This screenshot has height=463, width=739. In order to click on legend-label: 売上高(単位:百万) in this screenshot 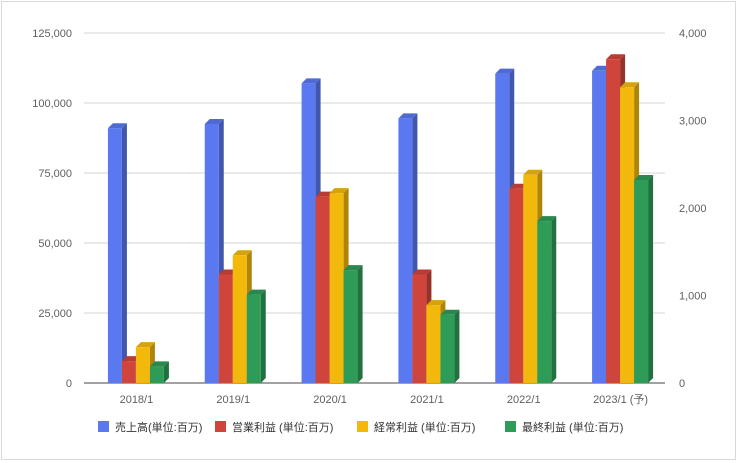, I will do `click(158, 427)`.